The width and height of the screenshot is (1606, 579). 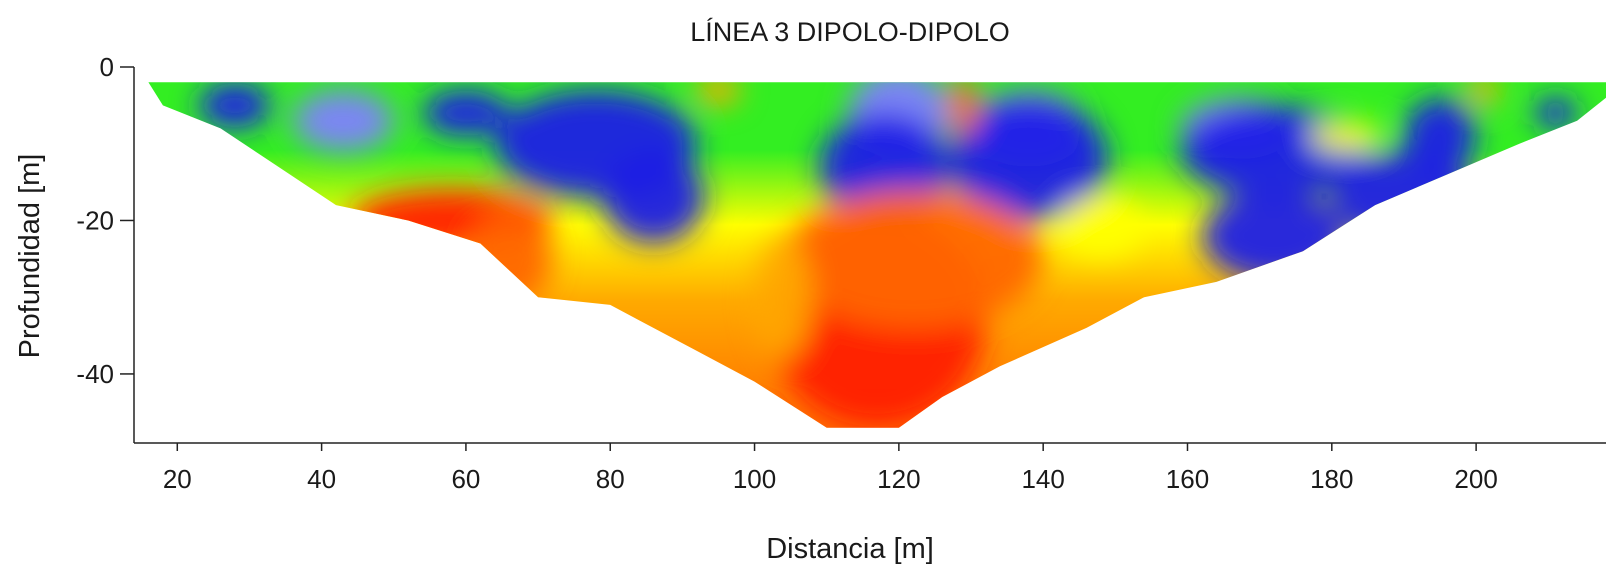 I want to click on y-tick-label-0: 0, so click(x=107, y=67).